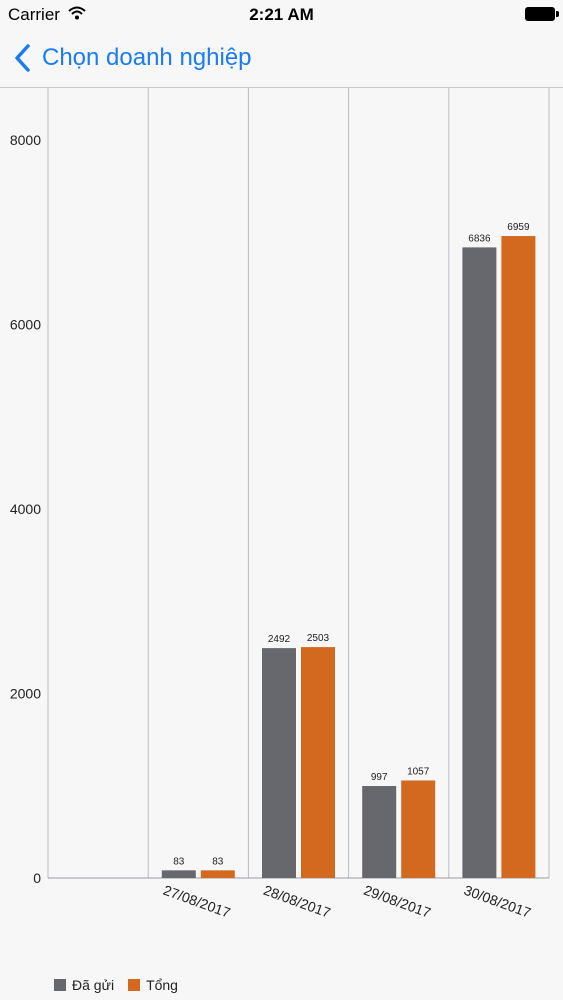 The image size is (563, 1000). I want to click on back-button: Chọn doanh nghiệp, so click(132, 58).